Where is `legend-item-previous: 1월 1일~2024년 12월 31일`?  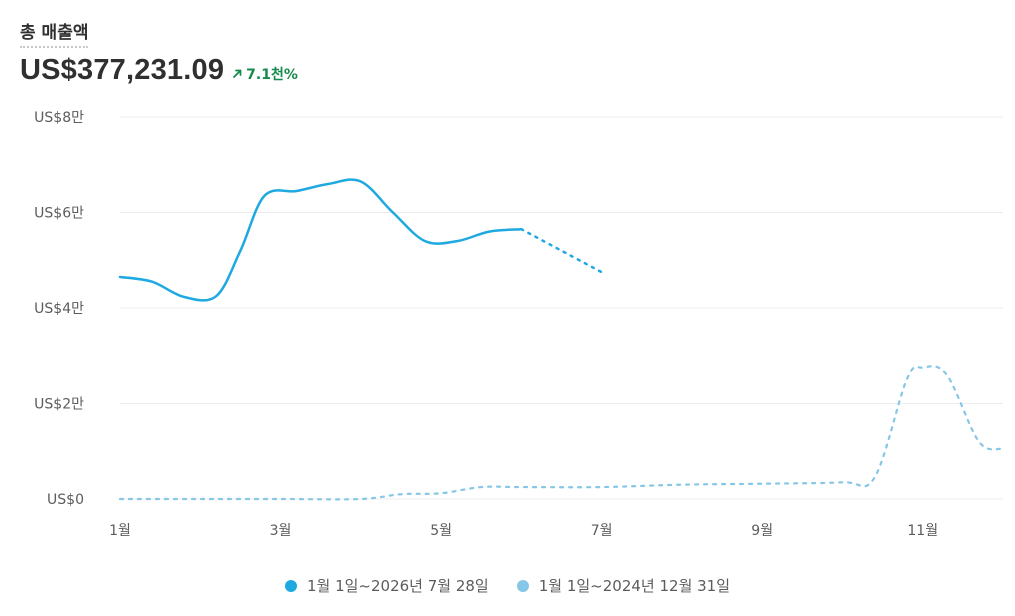 legend-item-previous: 1월 1일~2024년 12월 31일 is located at coordinates (623, 585).